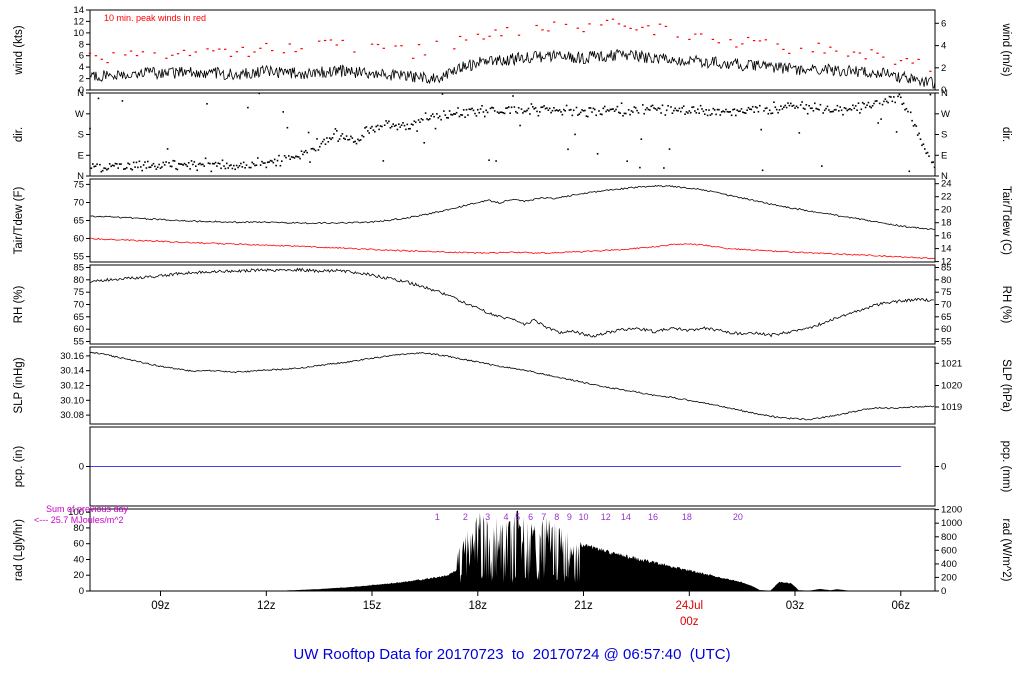 The width and height of the screenshot is (1024, 700). I want to click on rad-mj-marker: 8, so click(556, 517).